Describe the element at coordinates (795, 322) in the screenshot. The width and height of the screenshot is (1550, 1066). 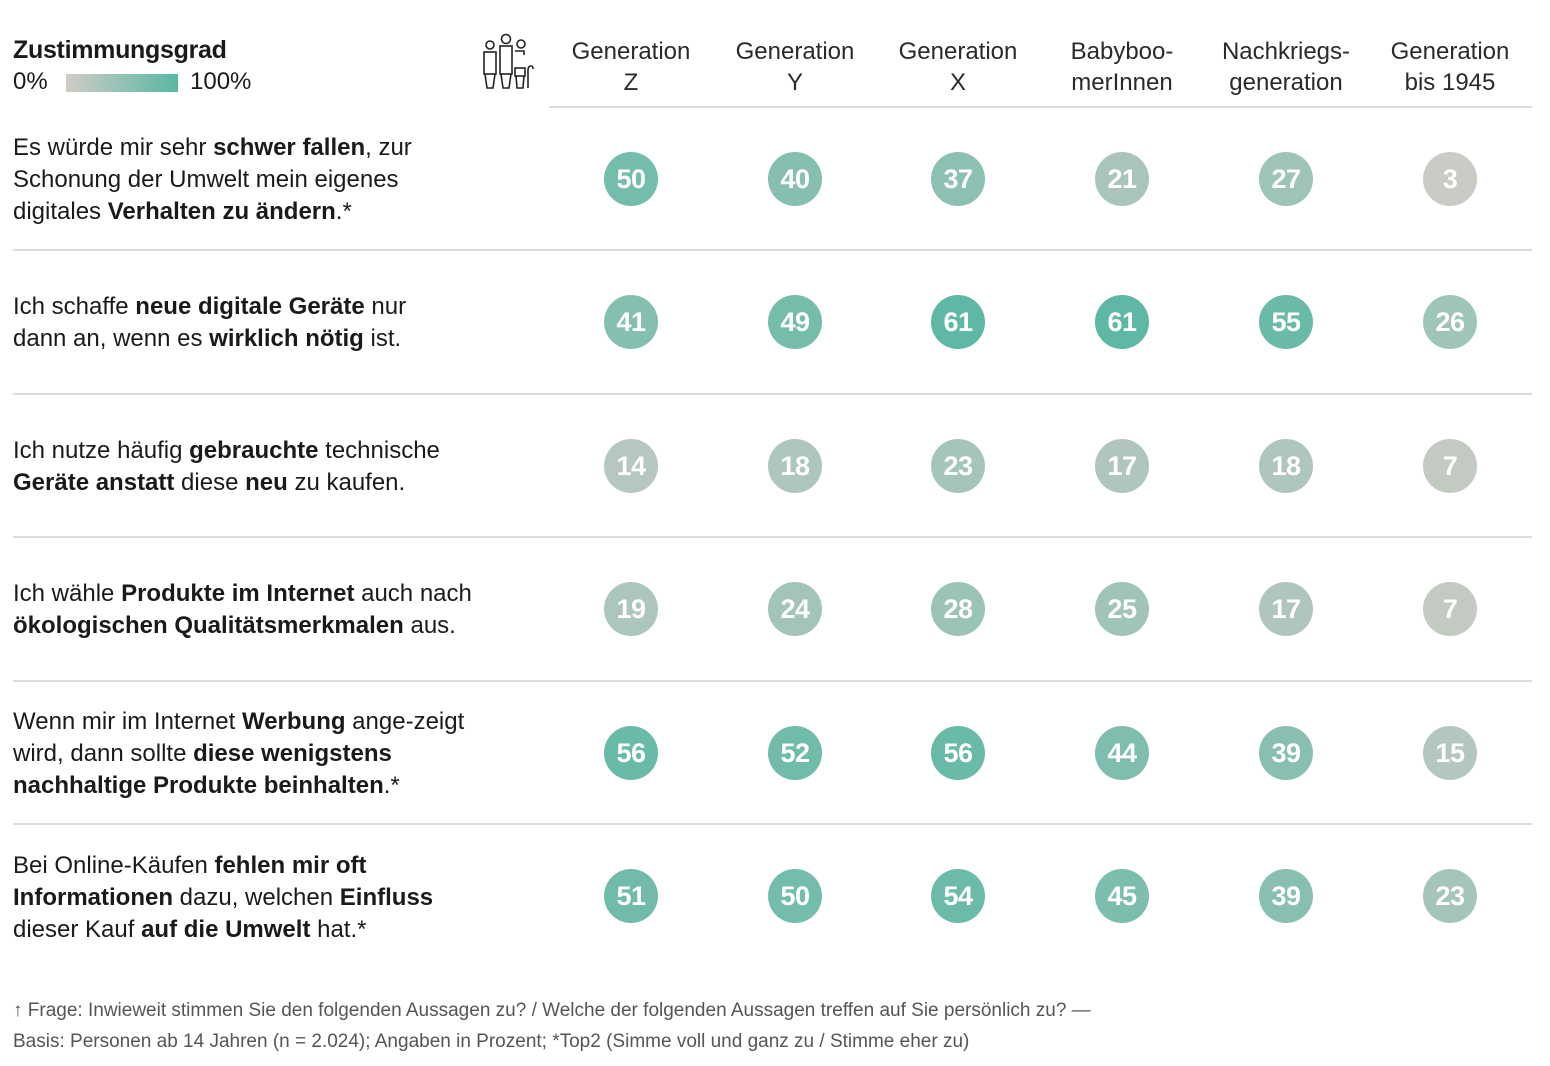
I see `value-bubble: 49` at that location.